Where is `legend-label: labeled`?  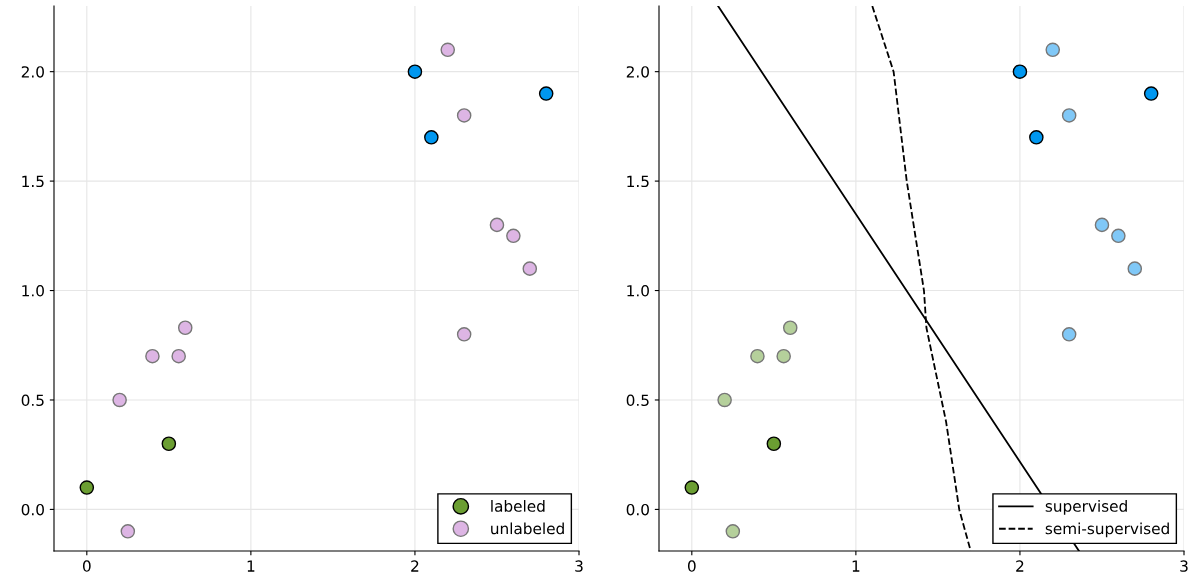 legend-label: labeled is located at coordinates (518, 506).